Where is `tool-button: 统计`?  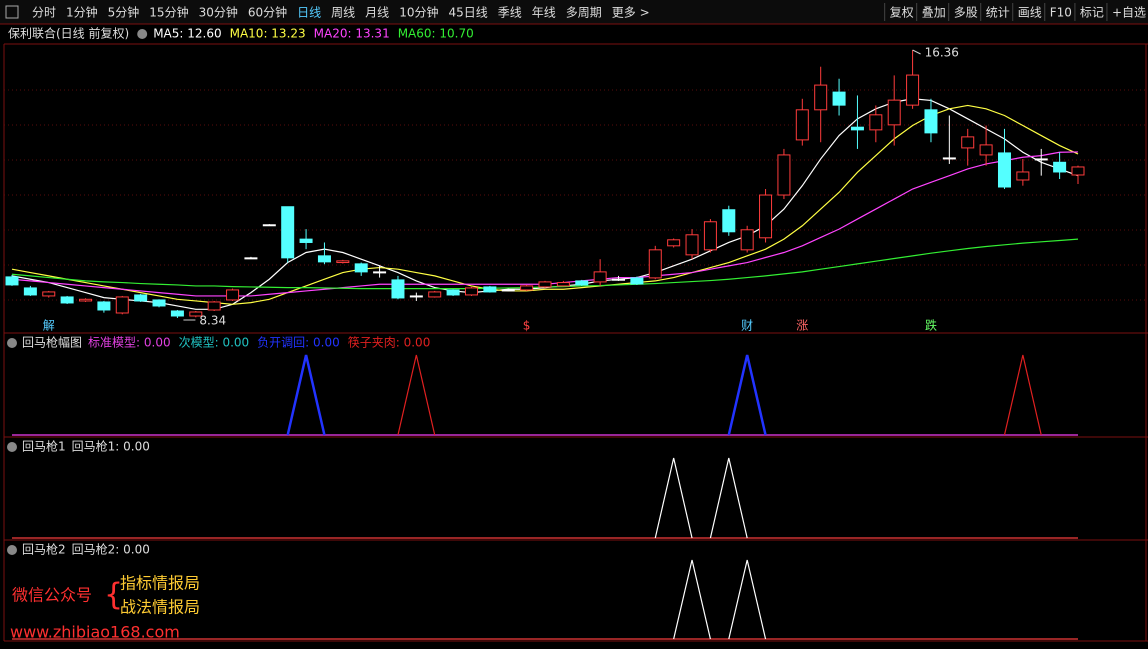
tool-button: 统计 is located at coordinates (998, 13).